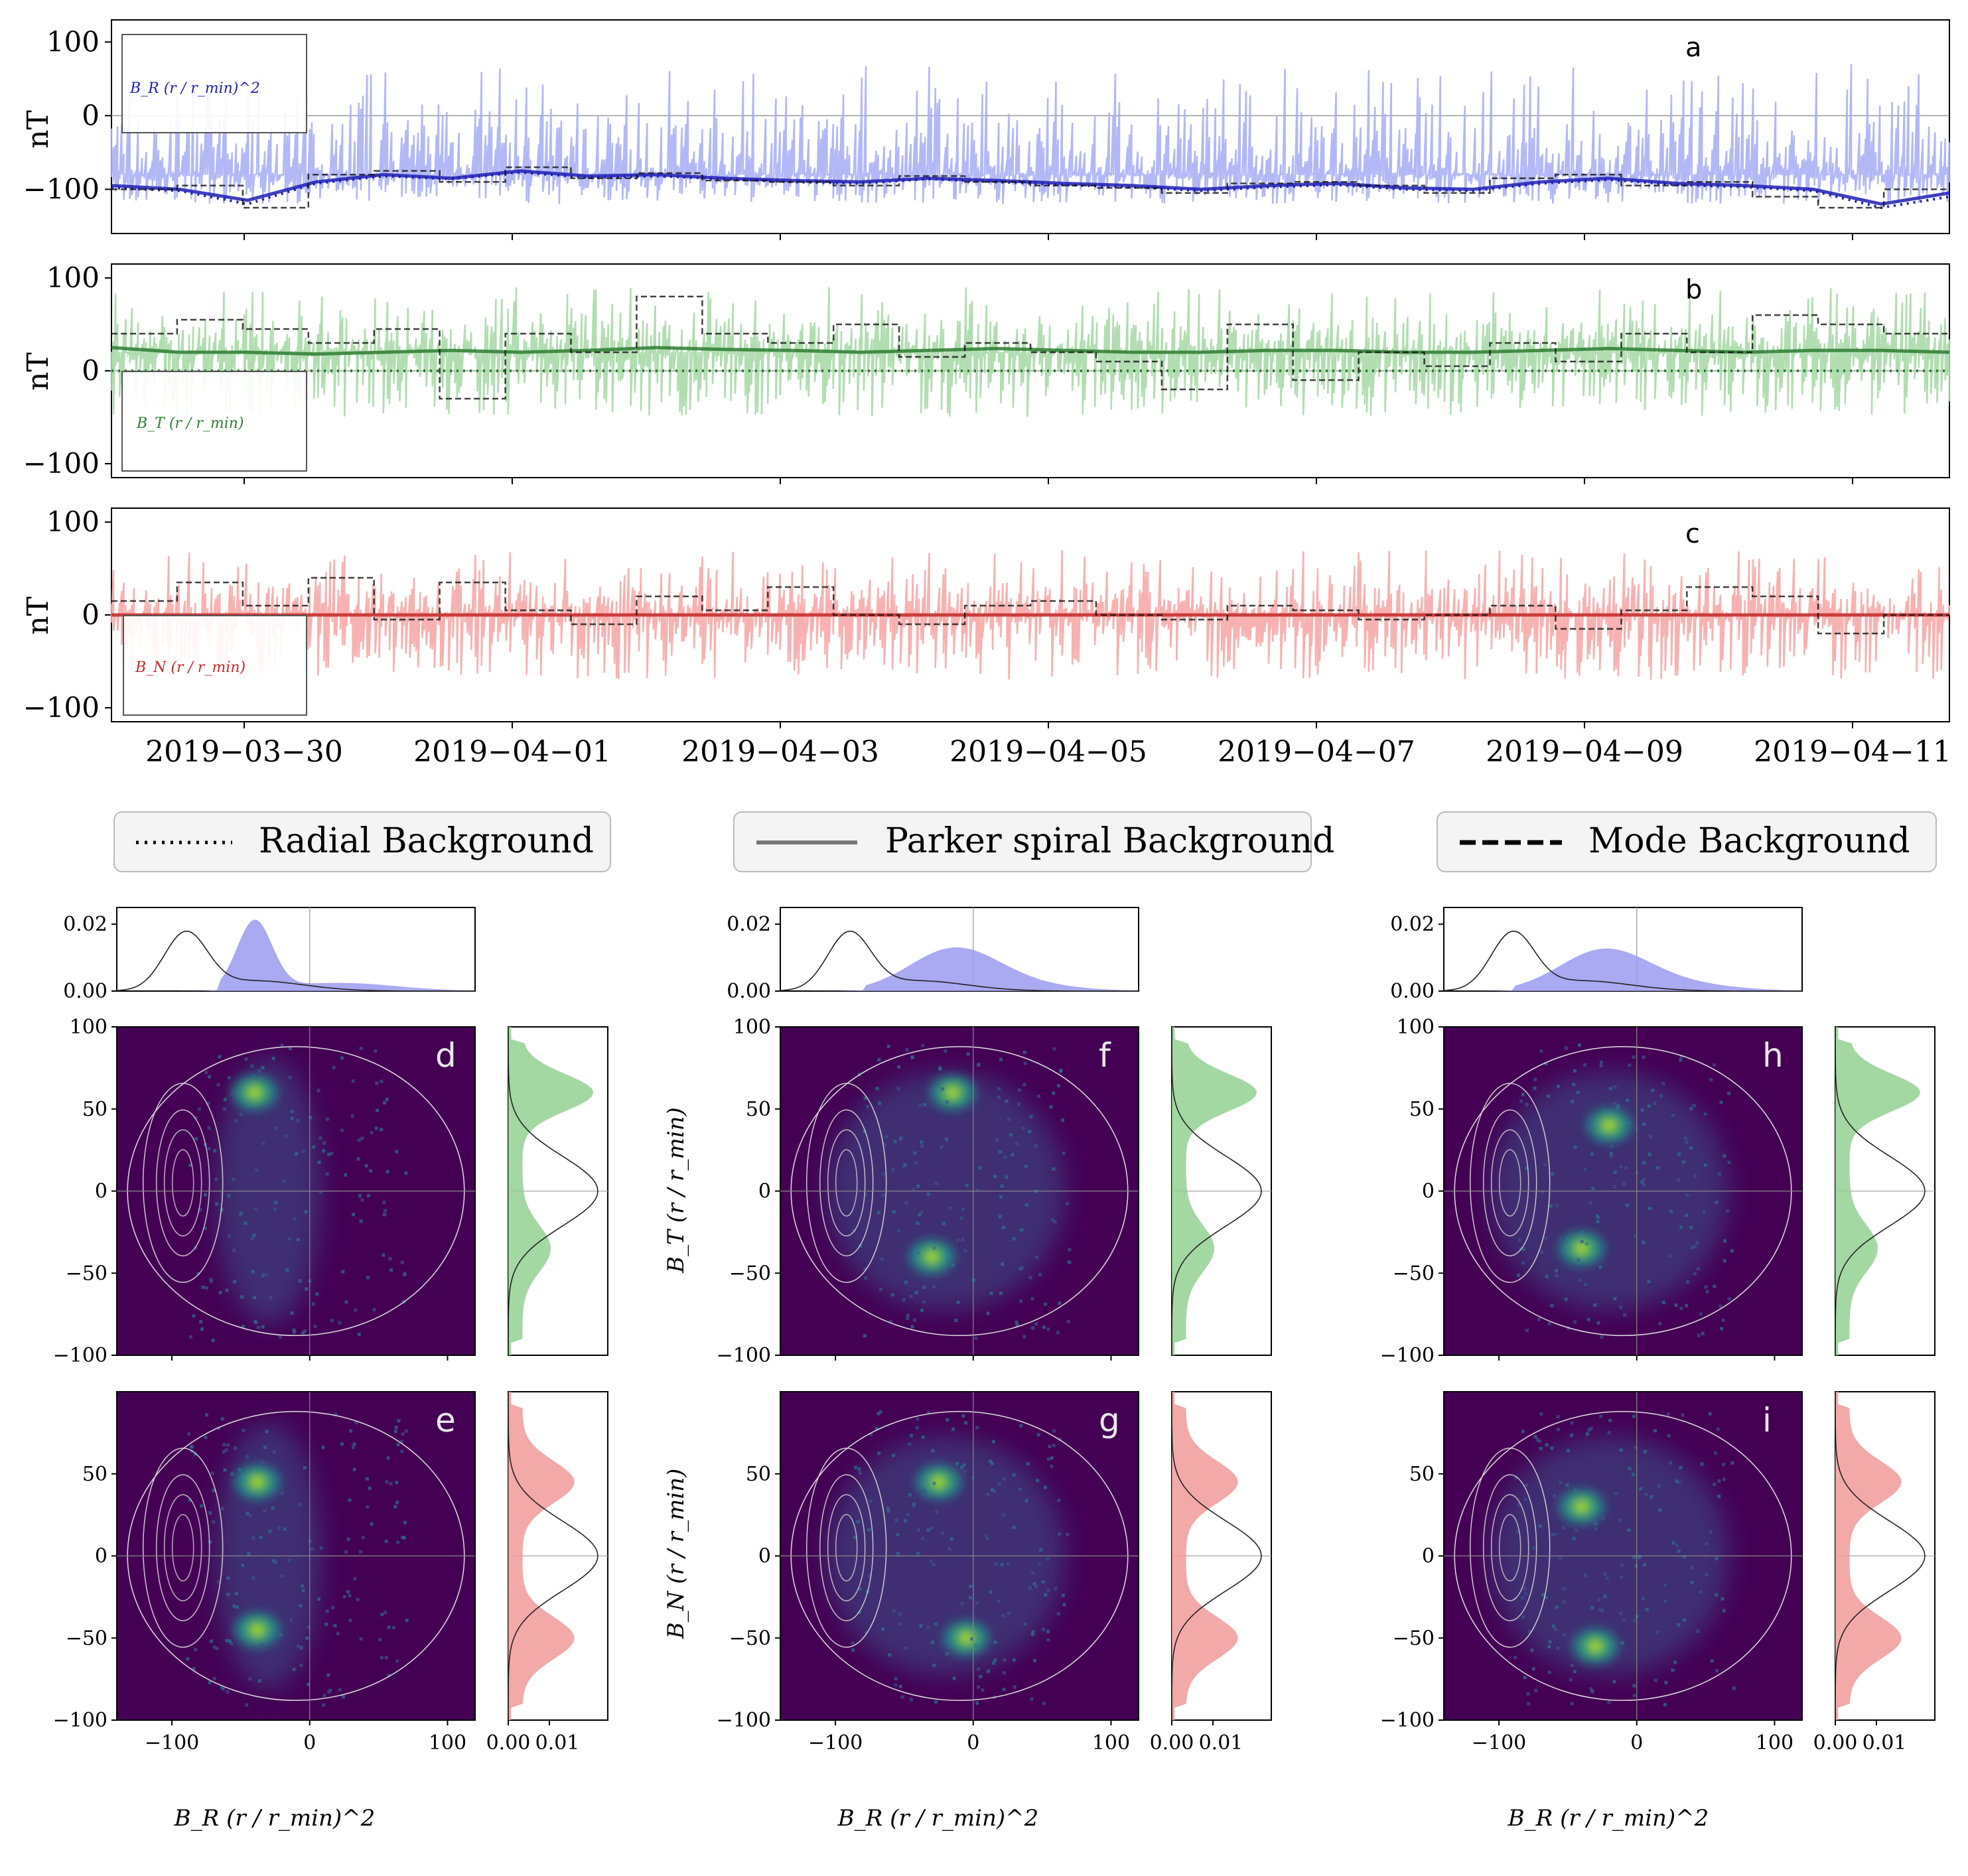  I want to click on heatmap-i: i −100 −50 0 50 −100 0 100 0.00 0.01, so click(1657, 1573).